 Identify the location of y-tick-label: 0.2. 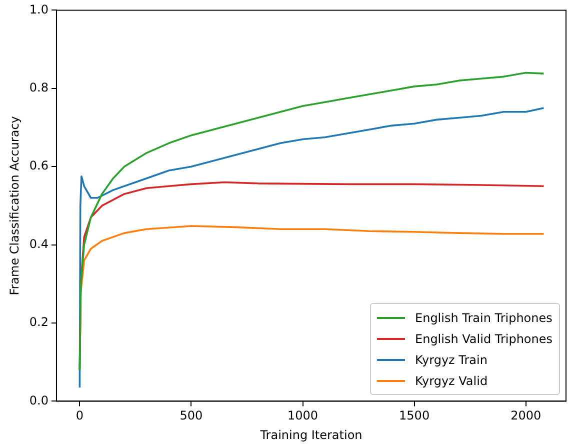
(38, 322).